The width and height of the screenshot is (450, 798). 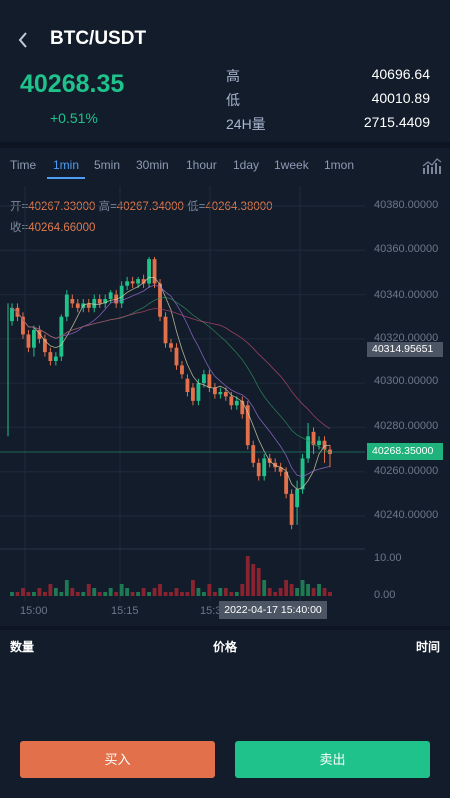 I want to click on y-tick: 40340.00000, so click(x=406, y=295).